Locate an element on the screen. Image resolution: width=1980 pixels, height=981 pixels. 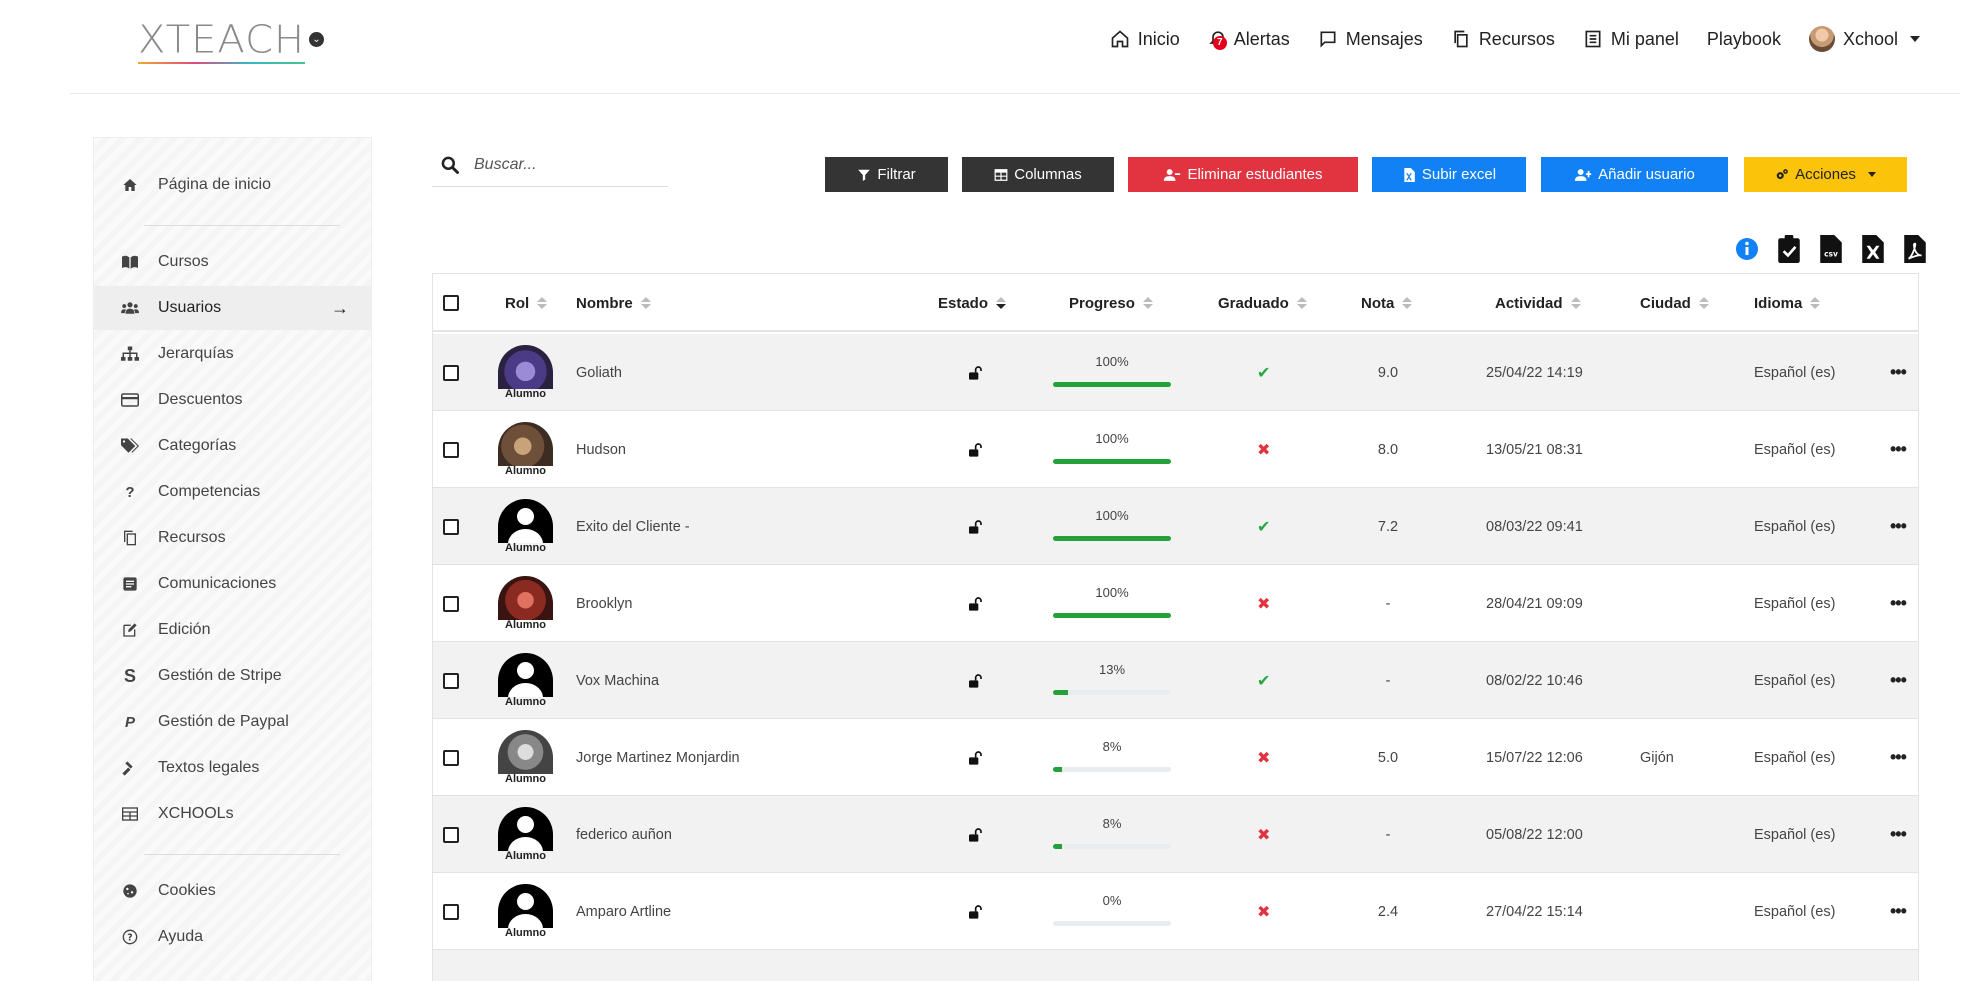
sidebar-item-paypal: P Gestión de Paypal is located at coordinates (232, 722).